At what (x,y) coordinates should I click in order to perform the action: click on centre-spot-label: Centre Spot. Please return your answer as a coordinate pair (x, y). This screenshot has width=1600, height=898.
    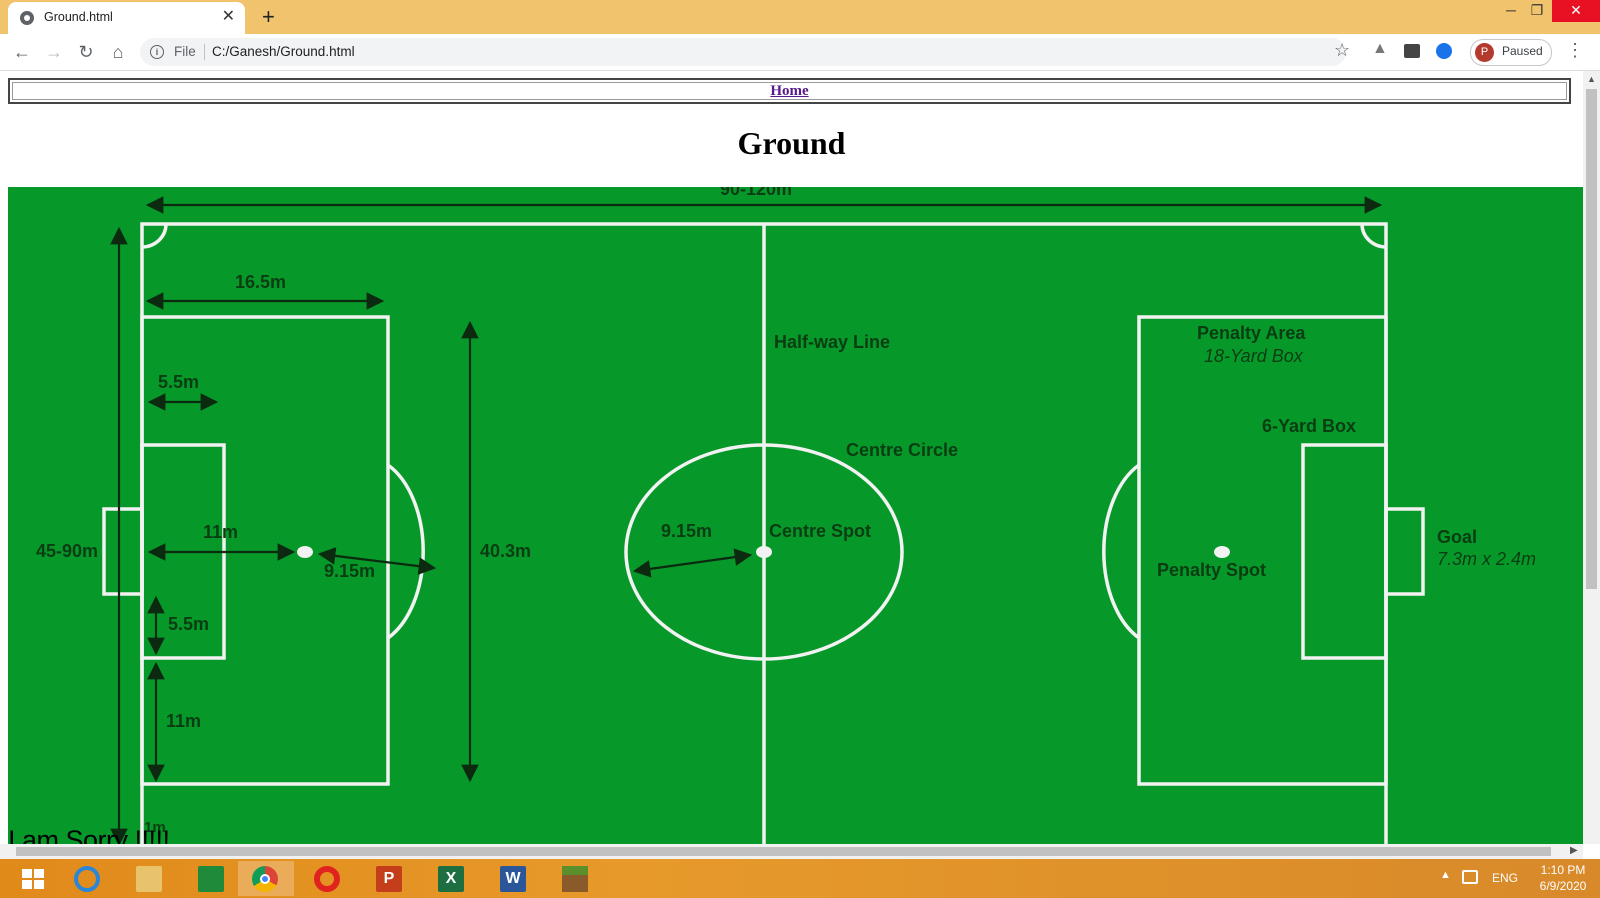
    Looking at the image, I should click on (820, 531).